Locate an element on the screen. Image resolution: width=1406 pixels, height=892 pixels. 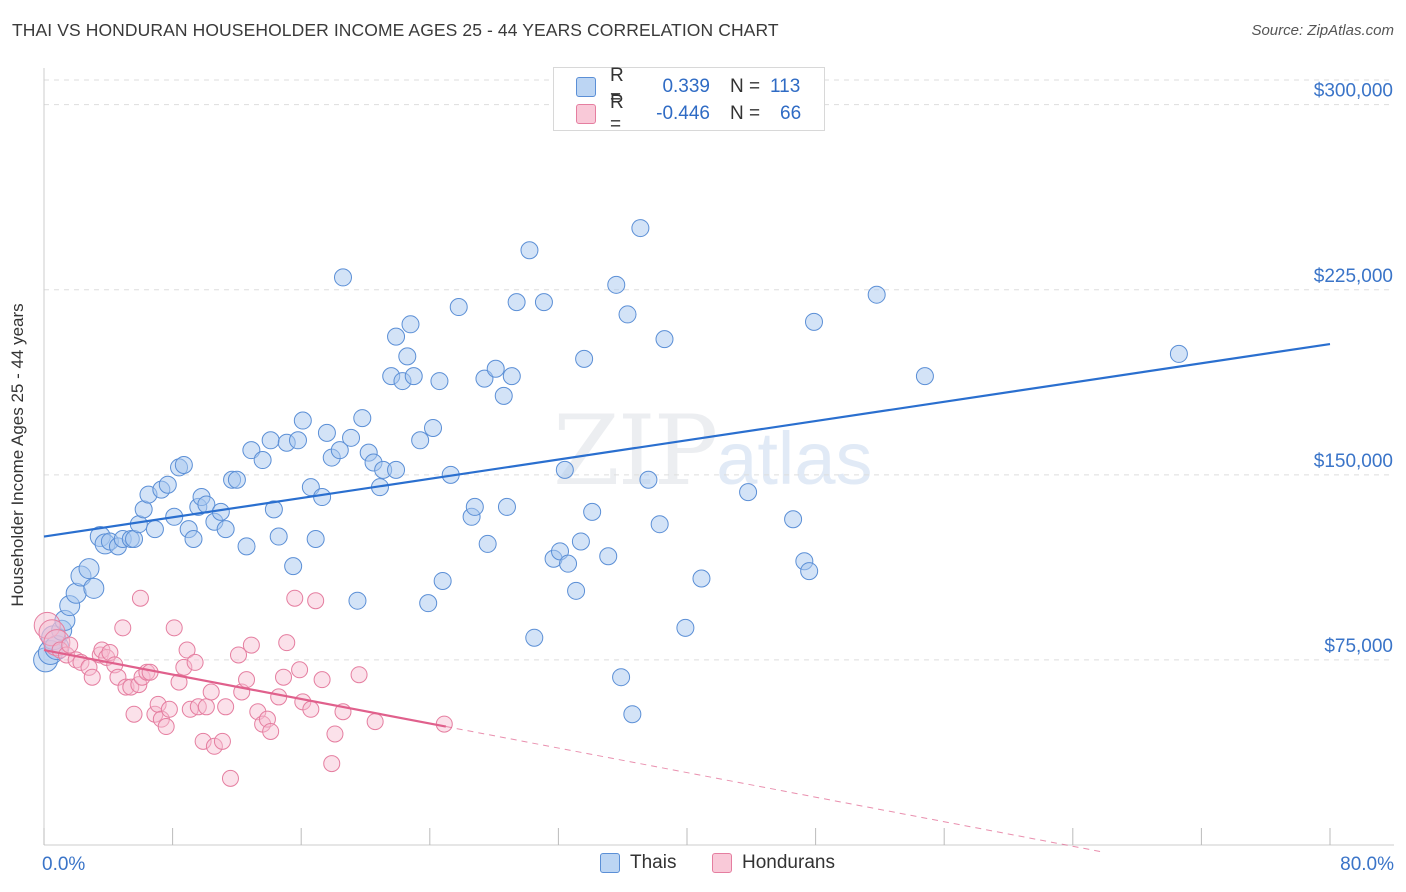
thais-n-value: 113 is located at coordinates (785, 86).